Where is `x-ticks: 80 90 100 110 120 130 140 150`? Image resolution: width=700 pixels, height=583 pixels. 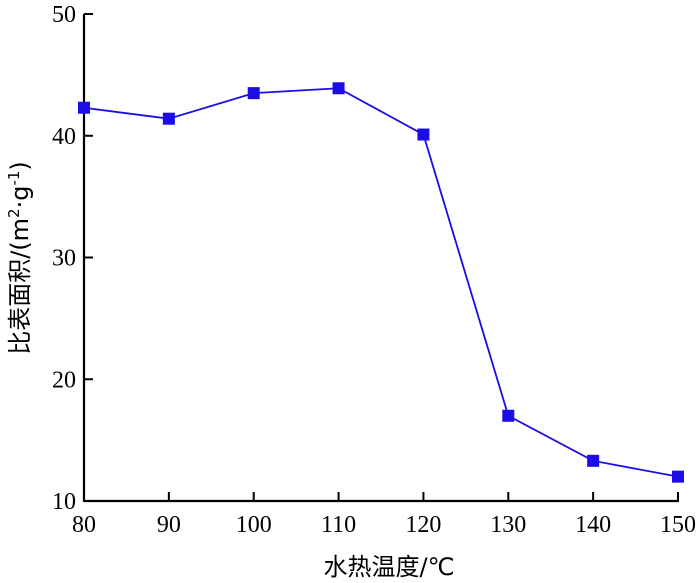
x-ticks: 80 90 100 110 120 130 140 150 is located at coordinates (384, 515).